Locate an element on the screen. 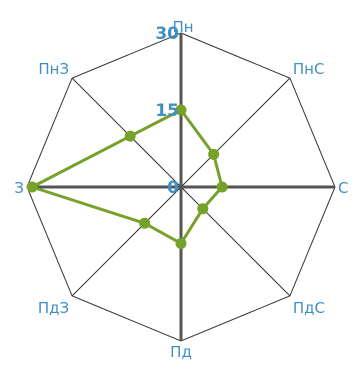  direction-label-sw: ПдЗ is located at coordinates (53, 308).